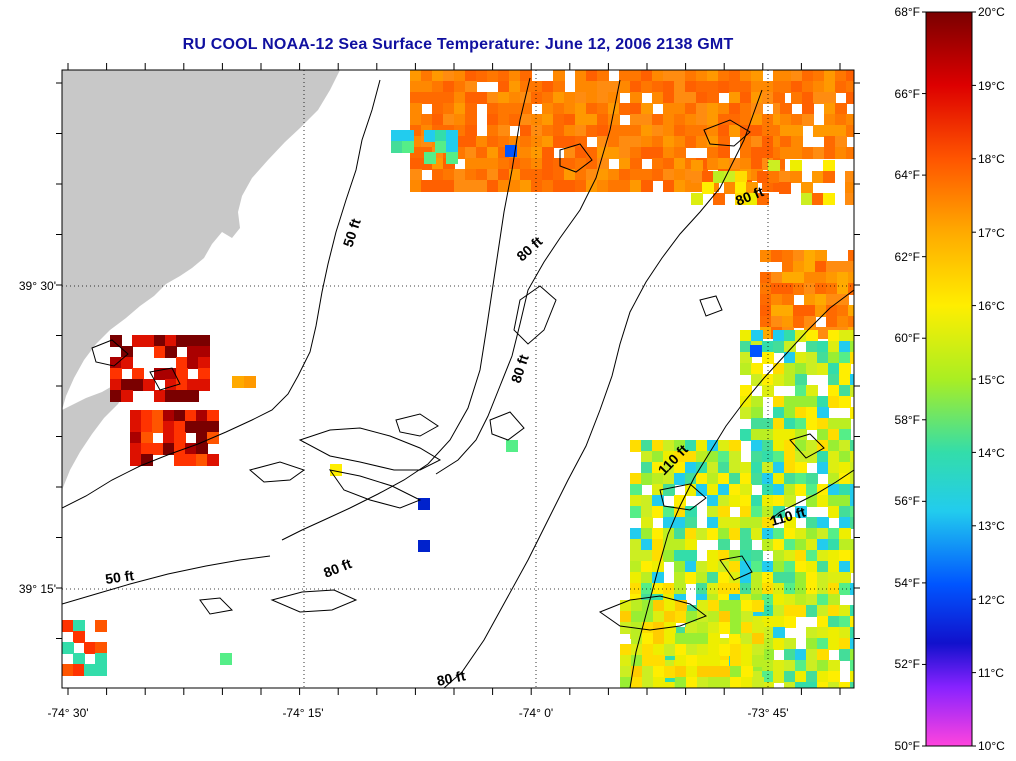  I want to click on colorbar-c-label: 16°C, so click(991, 306).